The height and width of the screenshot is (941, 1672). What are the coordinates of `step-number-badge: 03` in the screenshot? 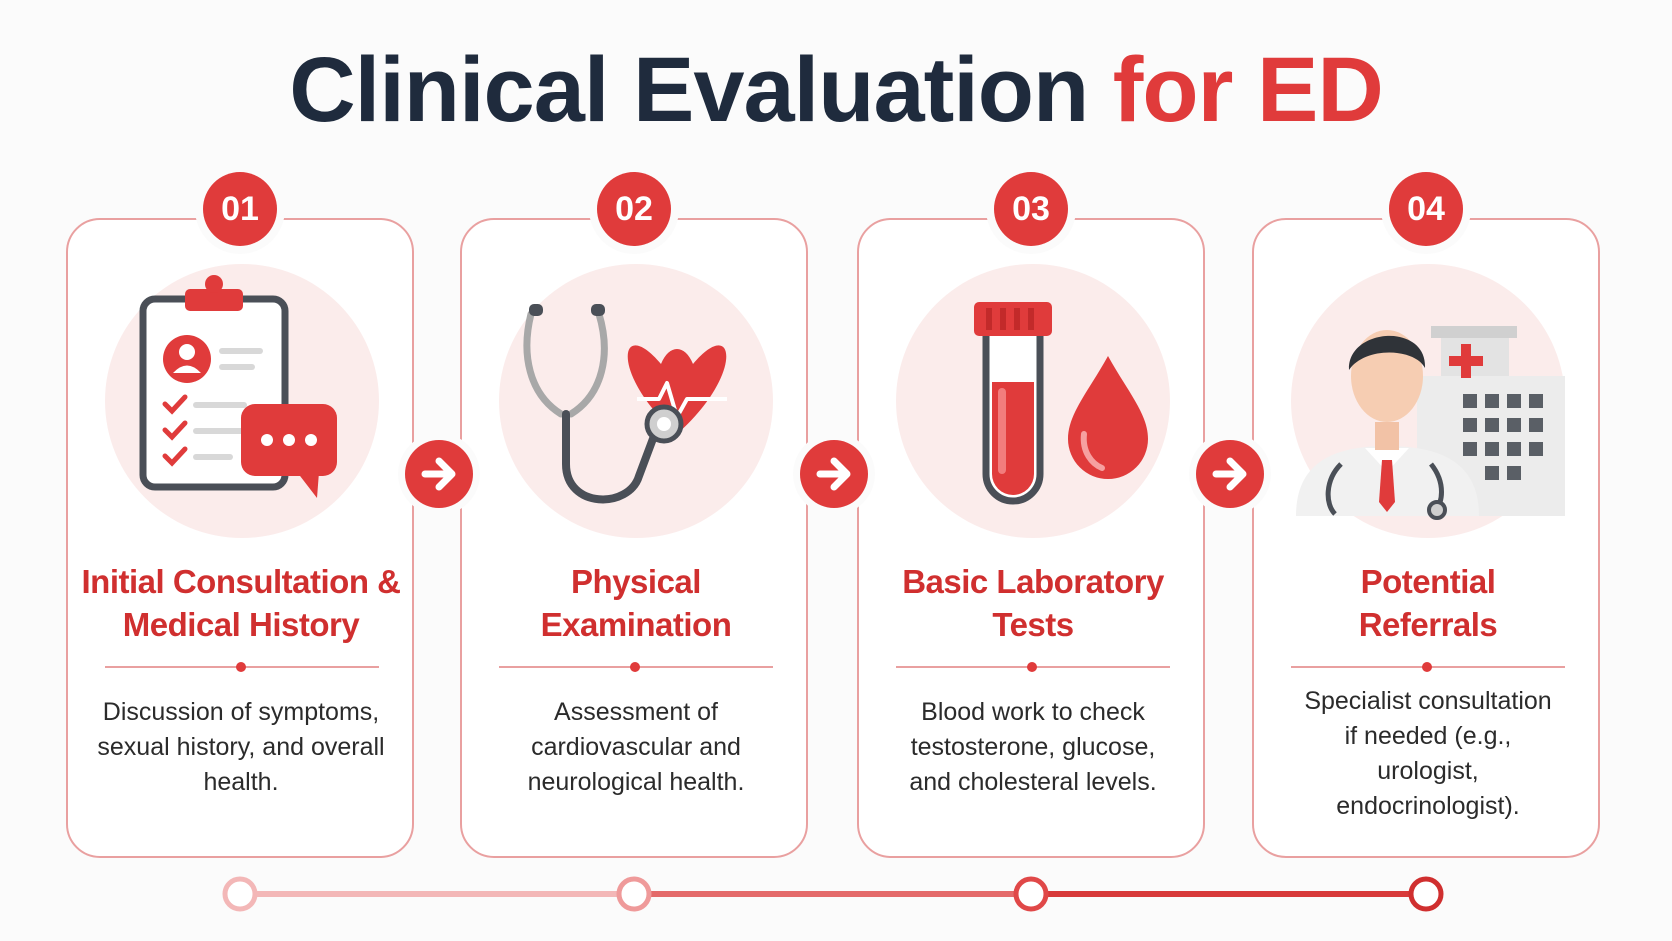 It's located at (1031, 209).